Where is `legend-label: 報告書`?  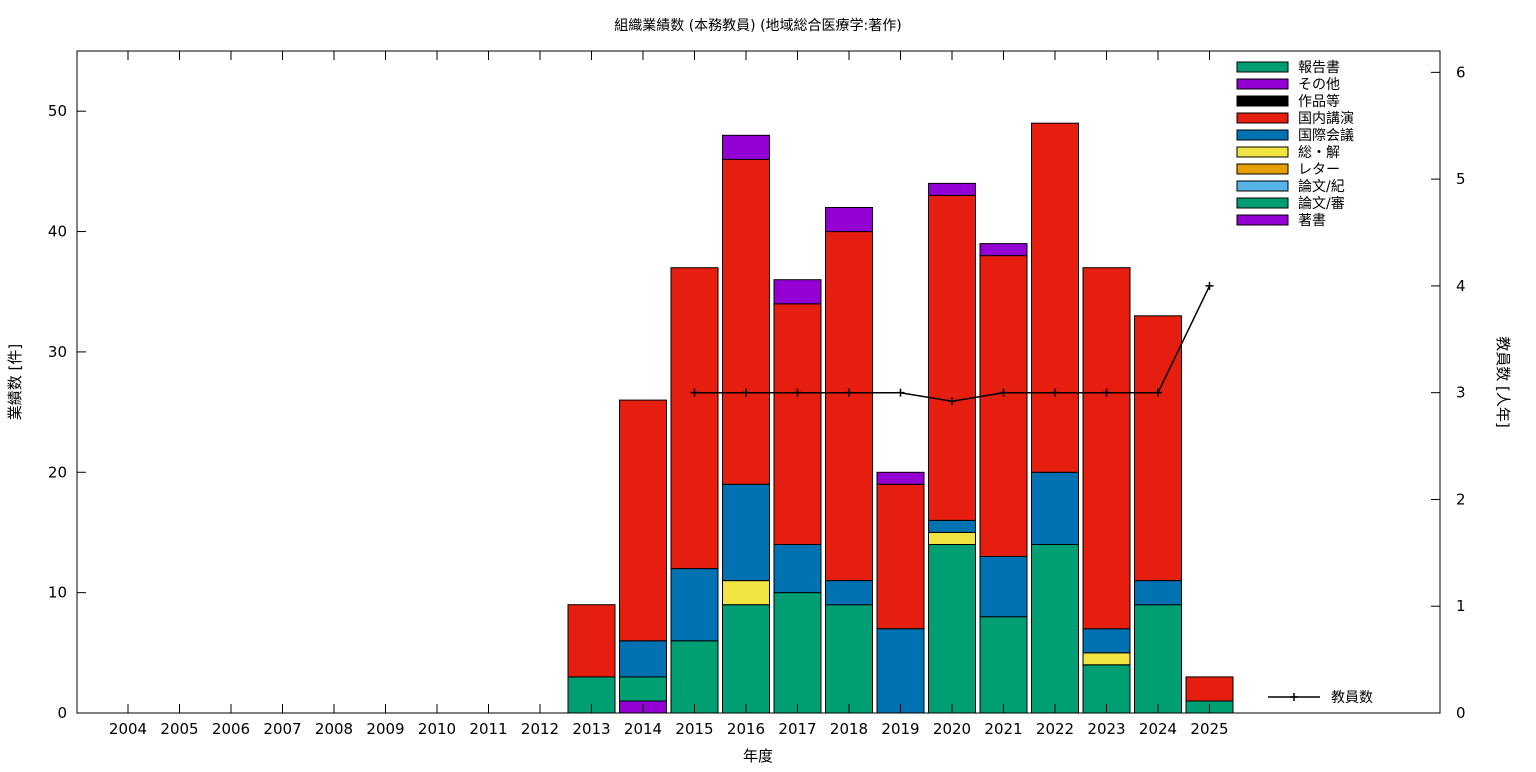 legend-label: 報告書 is located at coordinates (1319, 68).